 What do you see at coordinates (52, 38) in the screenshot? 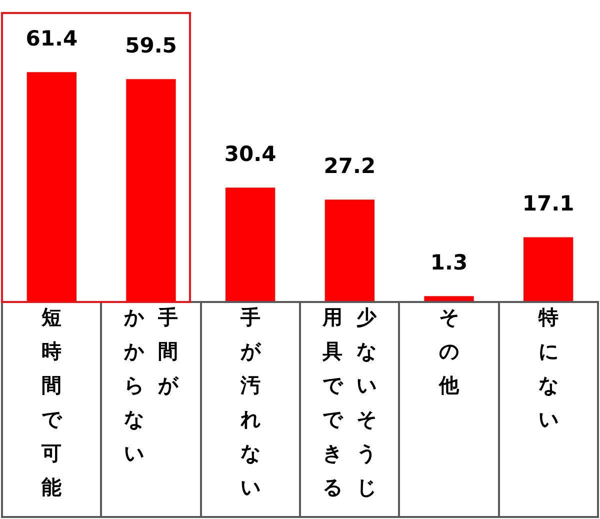
I see `data-label: 61.4` at bounding box center [52, 38].